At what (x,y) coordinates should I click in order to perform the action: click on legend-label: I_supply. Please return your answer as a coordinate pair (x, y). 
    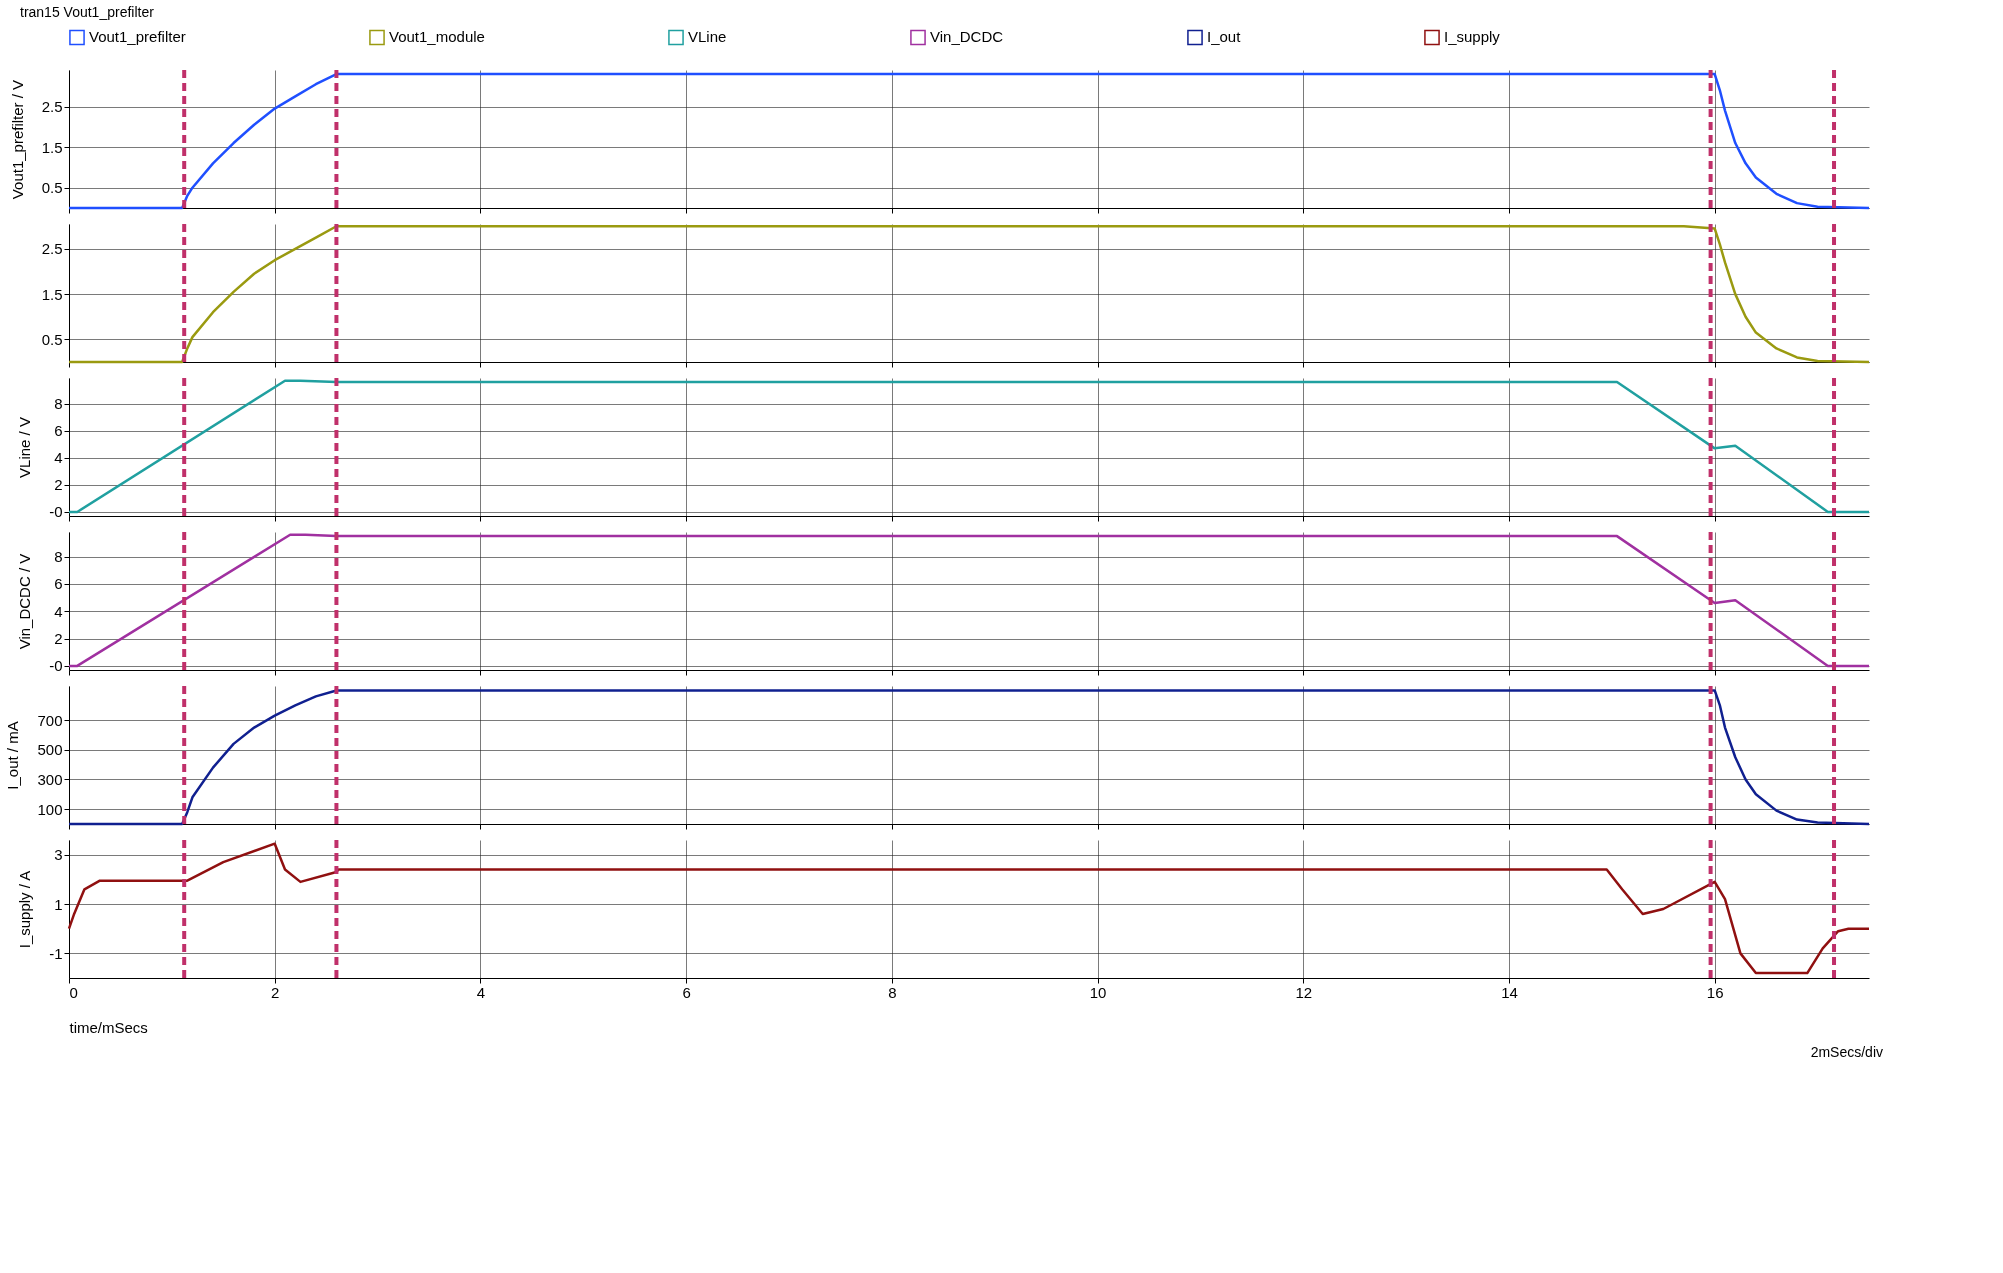
    Looking at the image, I should click on (1472, 37).